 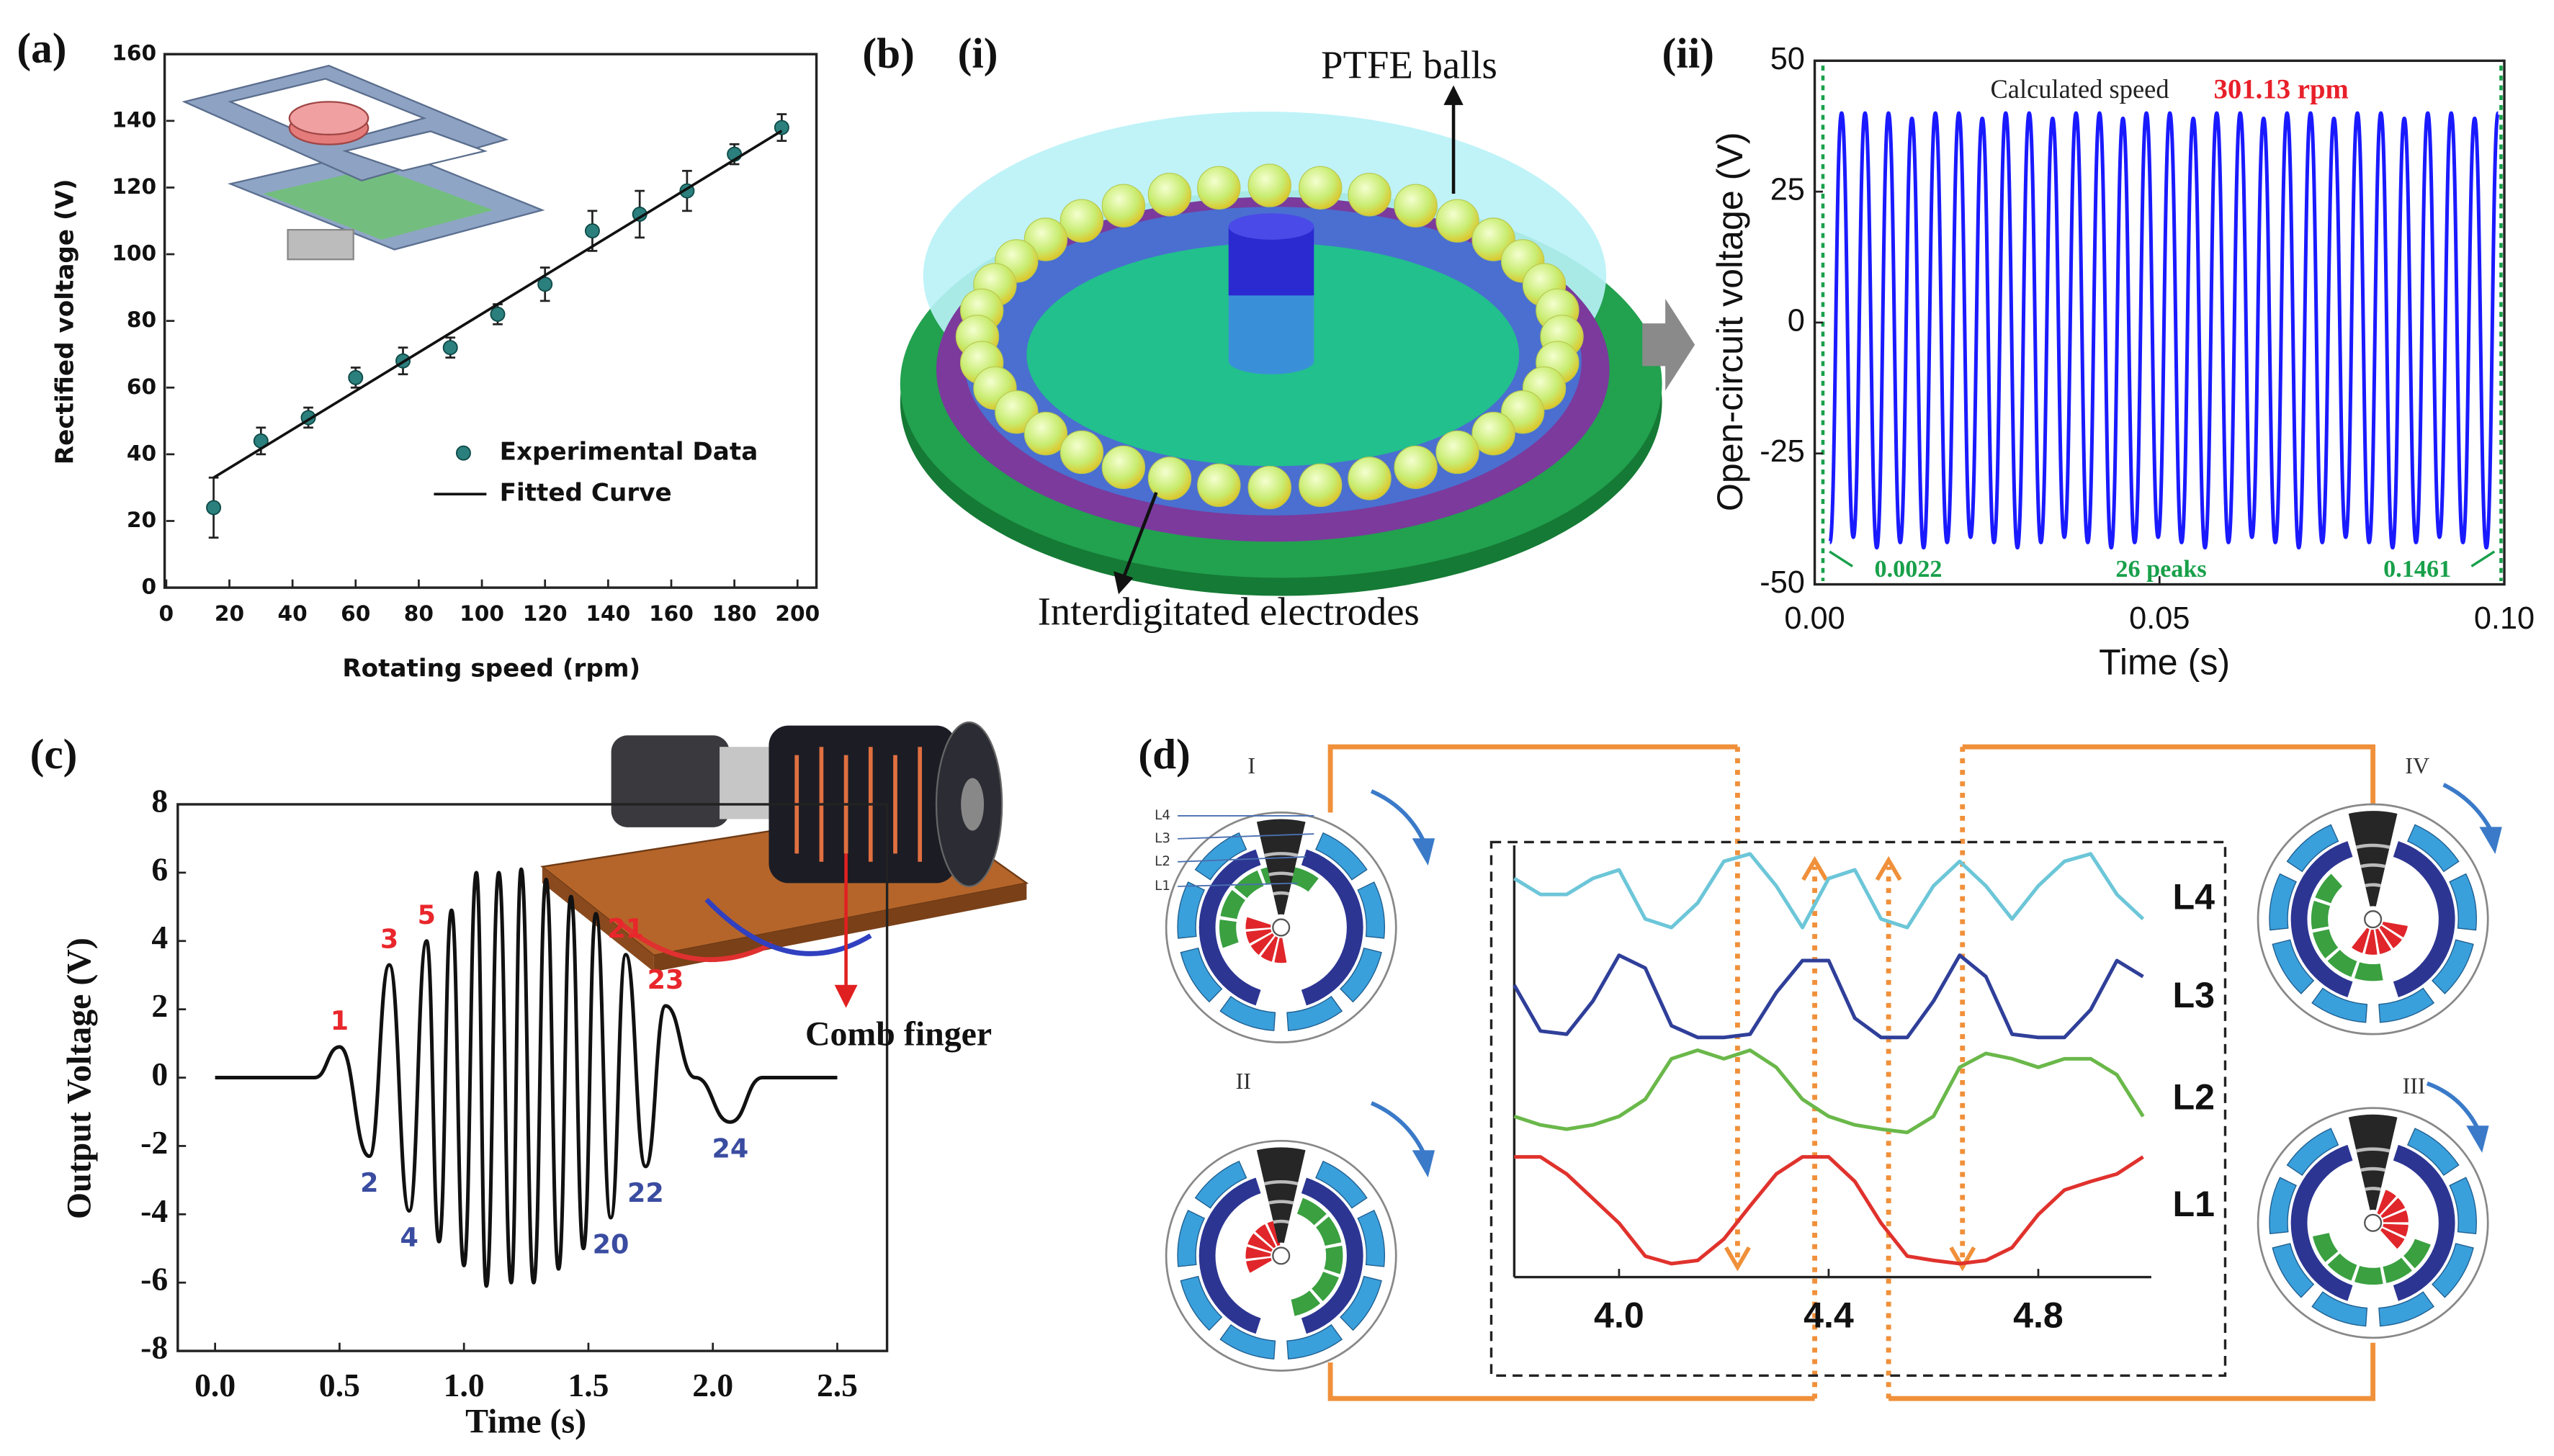 I want to click on y-tick-label: -2, so click(x=154, y=1142).